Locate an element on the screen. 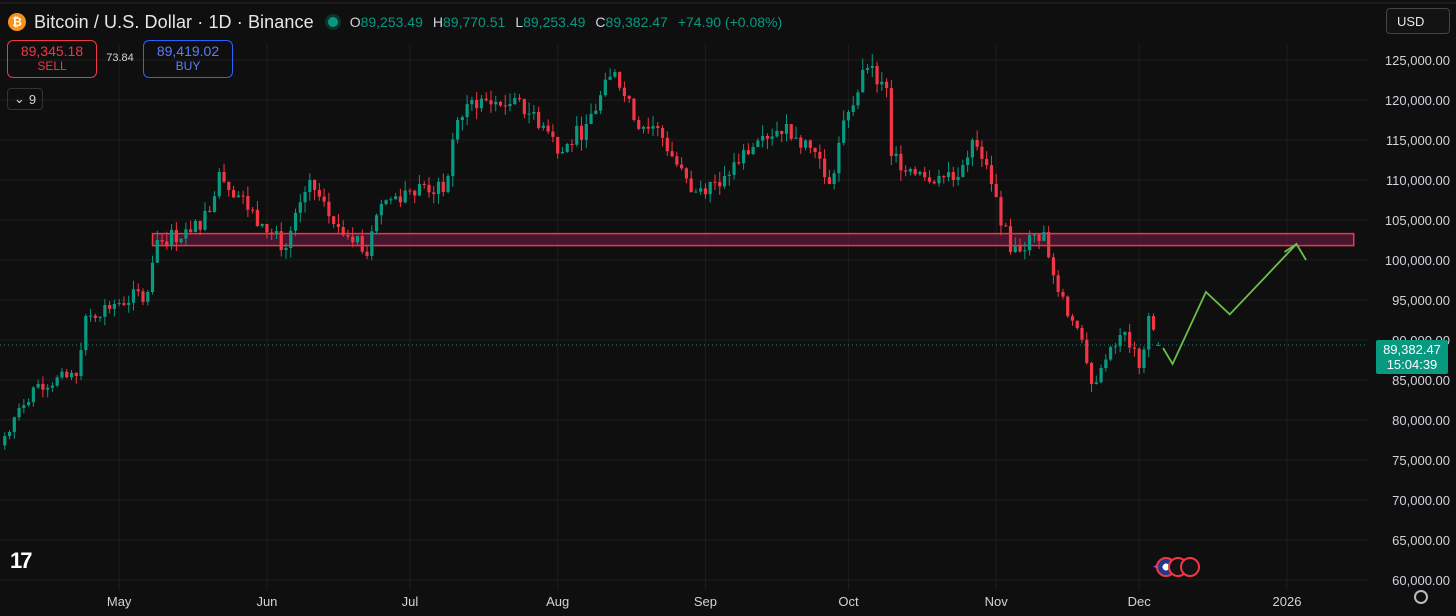  currency-selector: USD is located at coordinates (1418, 21).